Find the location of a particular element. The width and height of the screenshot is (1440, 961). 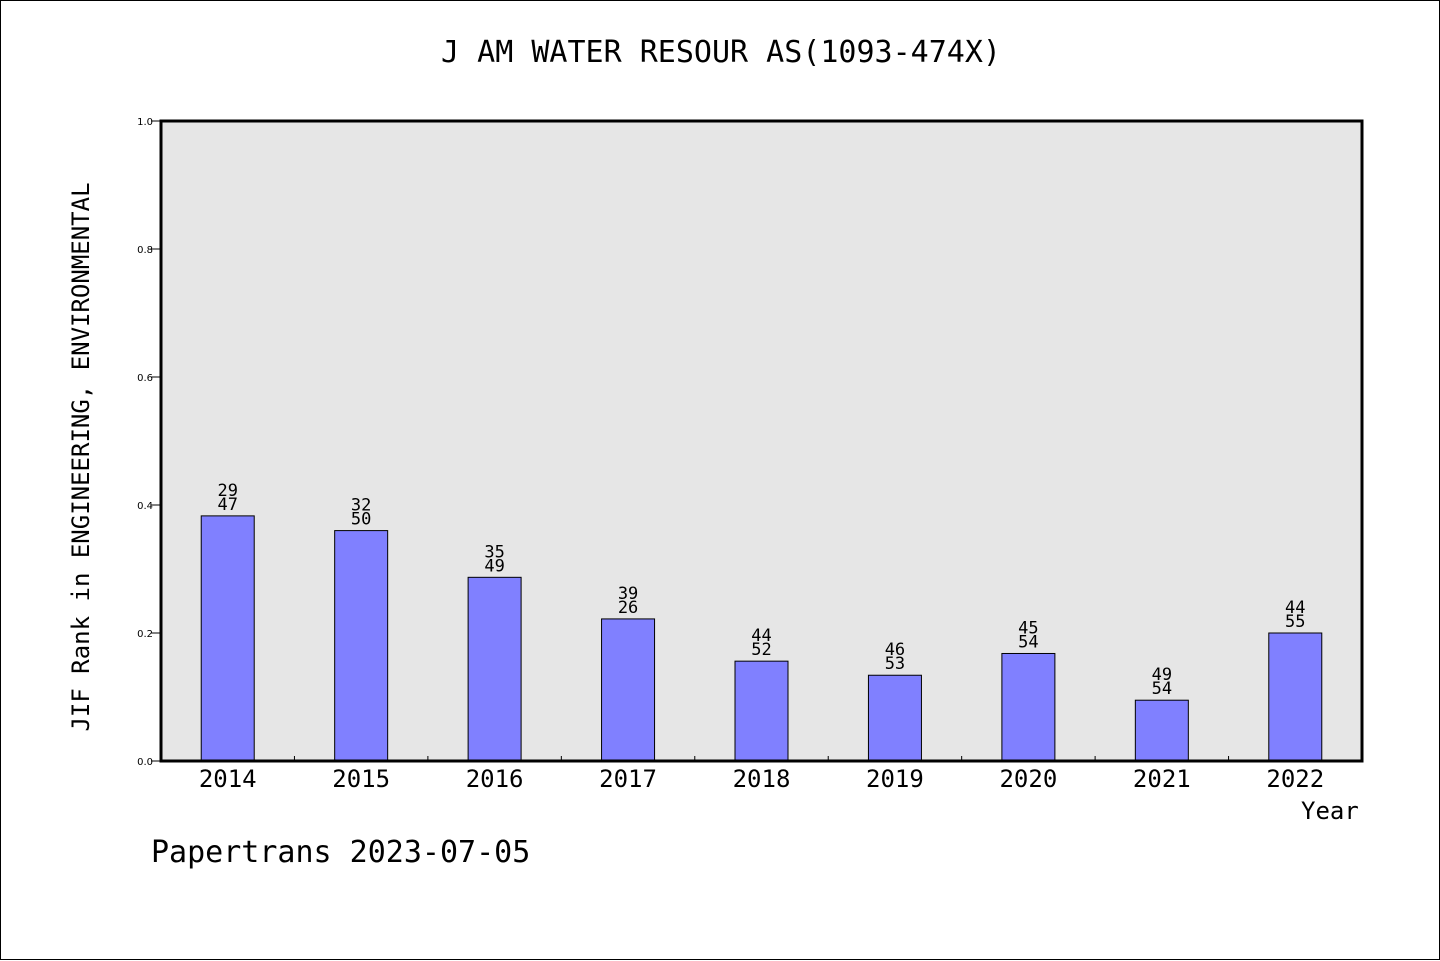

x-tick-label: 2022 is located at coordinates (1295, 779).